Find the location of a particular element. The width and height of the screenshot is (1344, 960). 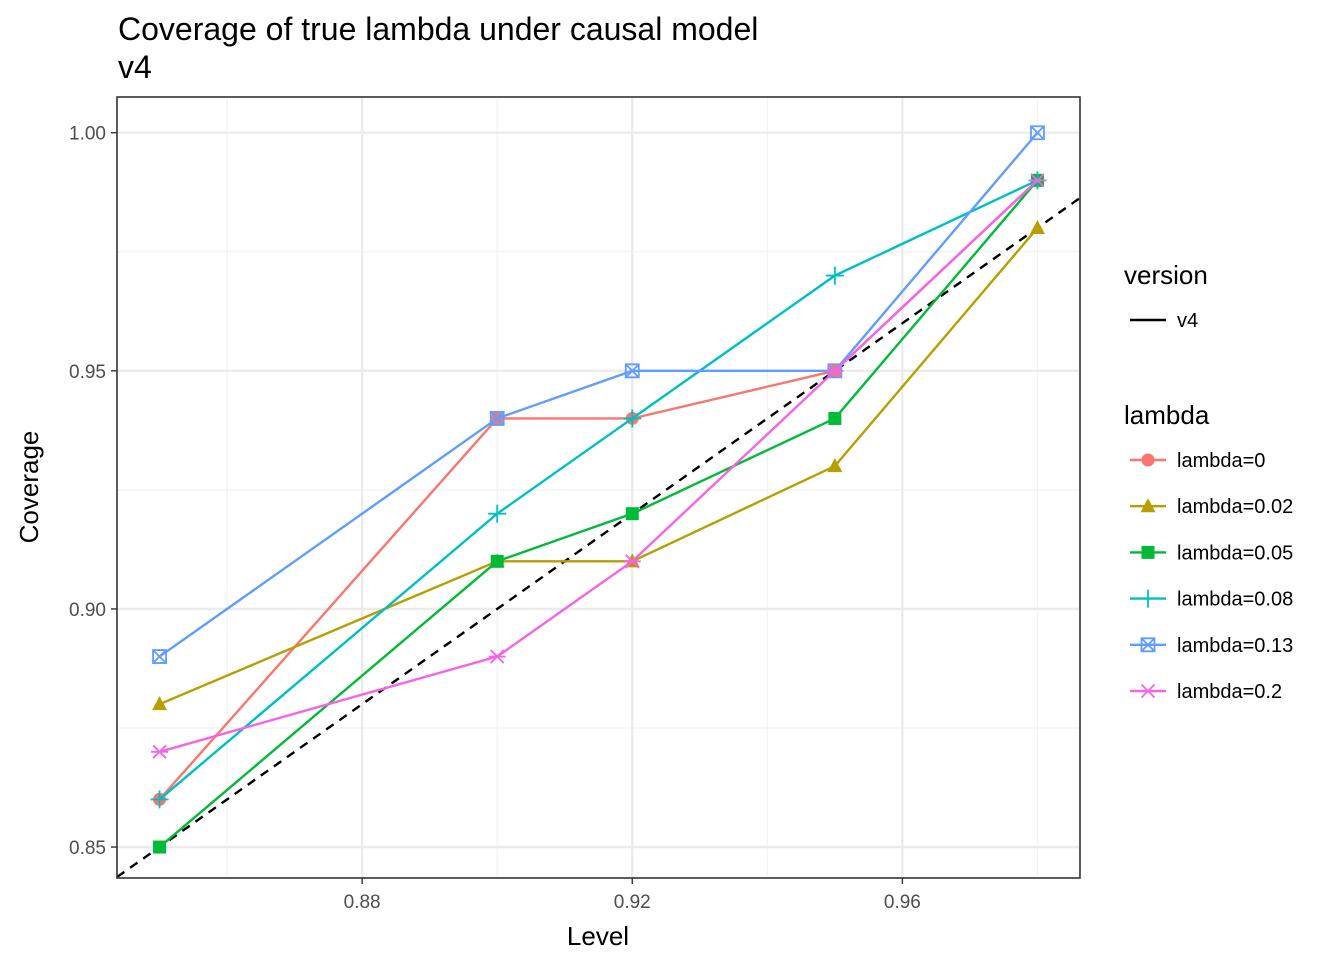

legend-label: lambda=0.08 is located at coordinates (1235, 600).